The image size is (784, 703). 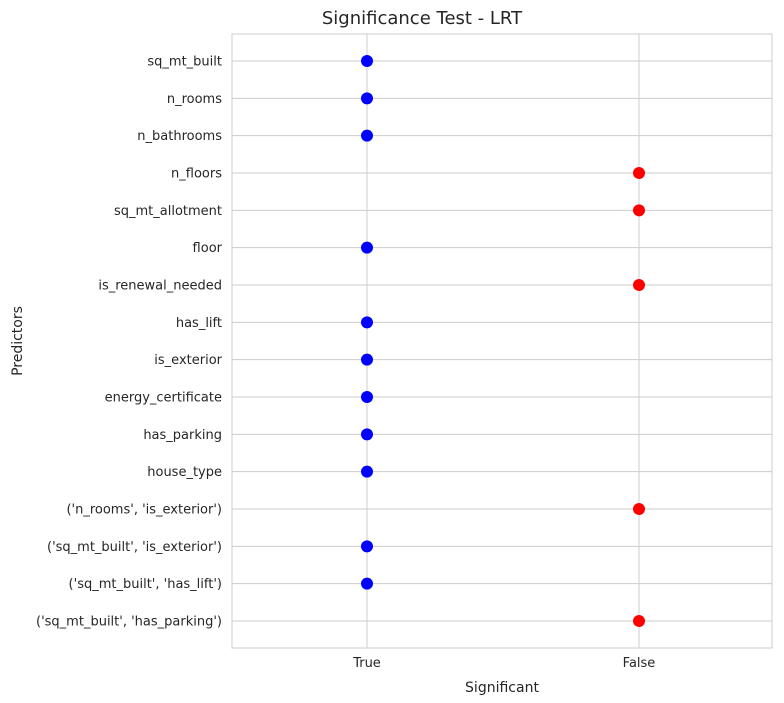 I want to click on y-tick-label: sq_mt_allotment, so click(x=168, y=211).